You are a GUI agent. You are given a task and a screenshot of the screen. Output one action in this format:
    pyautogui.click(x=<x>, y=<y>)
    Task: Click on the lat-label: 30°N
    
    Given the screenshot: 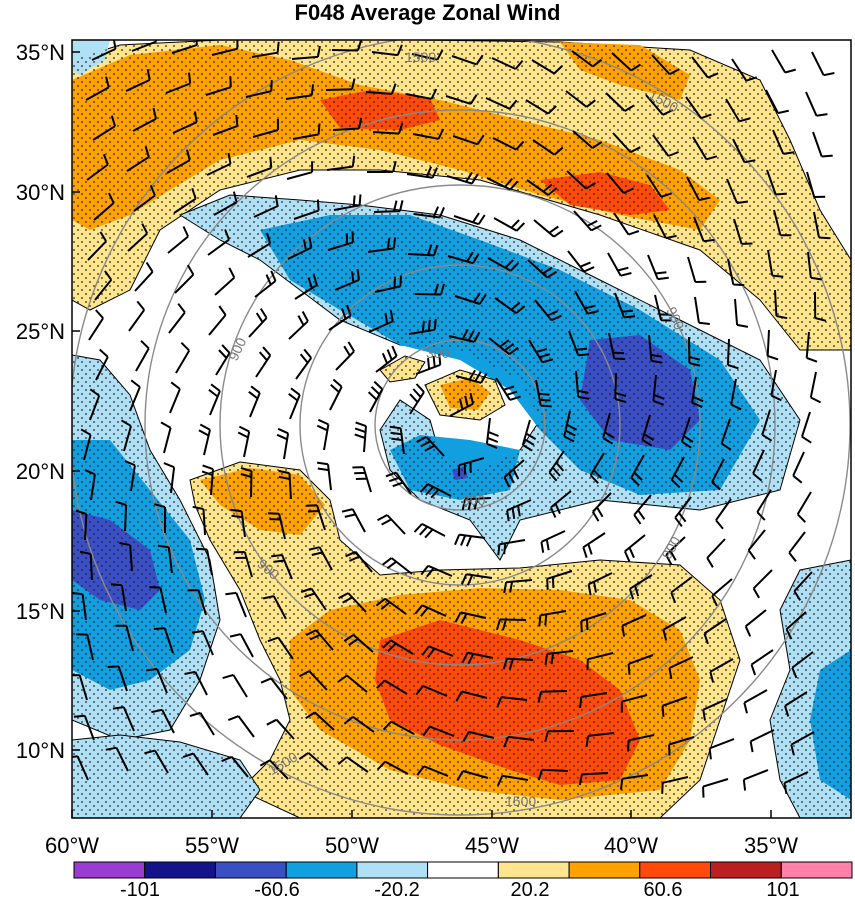 What is the action you would take?
    pyautogui.click(x=40, y=192)
    